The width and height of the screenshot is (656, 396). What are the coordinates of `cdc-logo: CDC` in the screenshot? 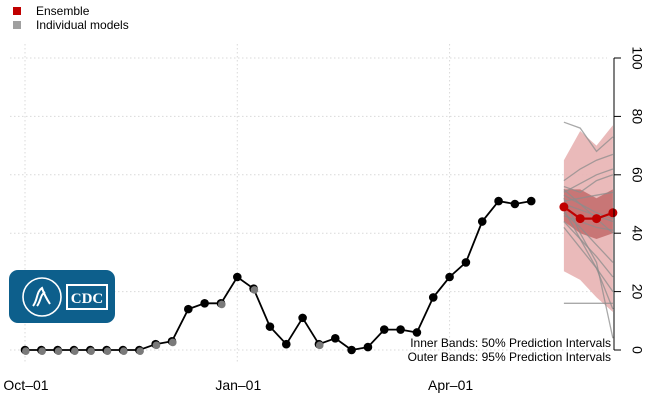 It's located at (62, 296).